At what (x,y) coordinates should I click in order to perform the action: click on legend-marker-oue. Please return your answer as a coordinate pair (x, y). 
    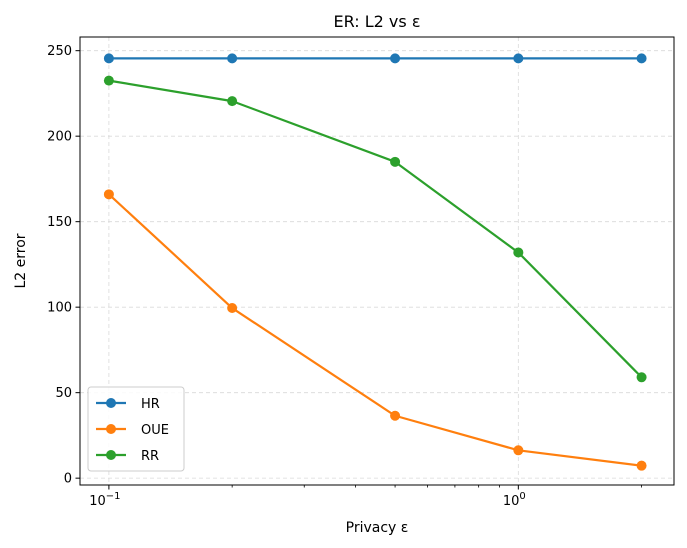
    Looking at the image, I should click on (111, 429).